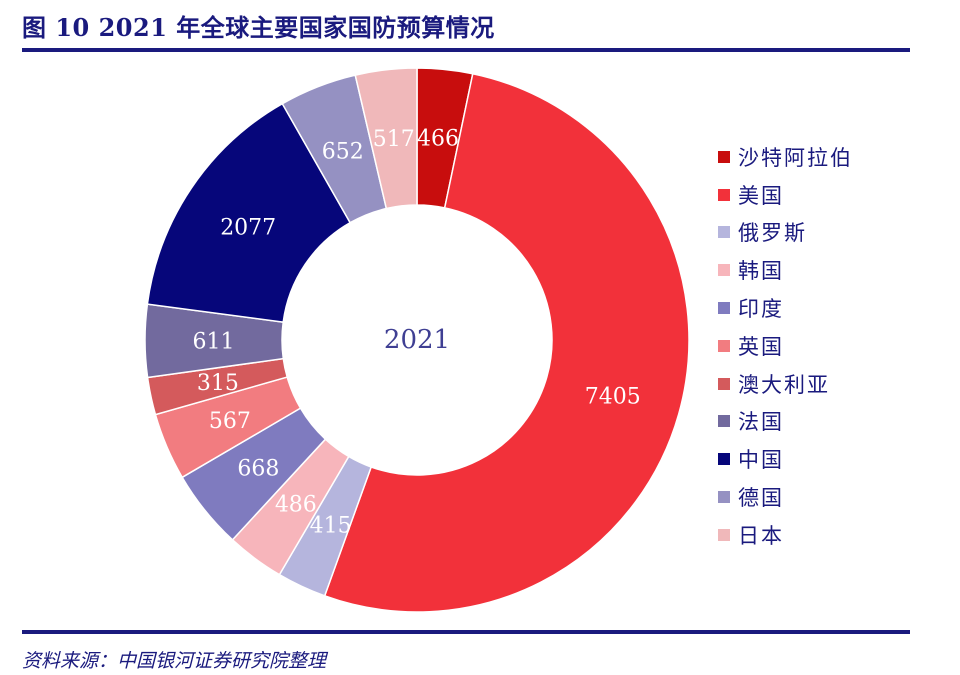 The width and height of the screenshot is (960, 675). What do you see at coordinates (218, 383) in the screenshot?
I see `data-label: 315` at bounding box center [218, 383].